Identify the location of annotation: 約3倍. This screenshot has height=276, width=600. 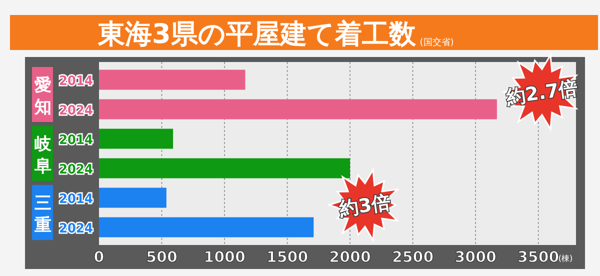
(364, 206).